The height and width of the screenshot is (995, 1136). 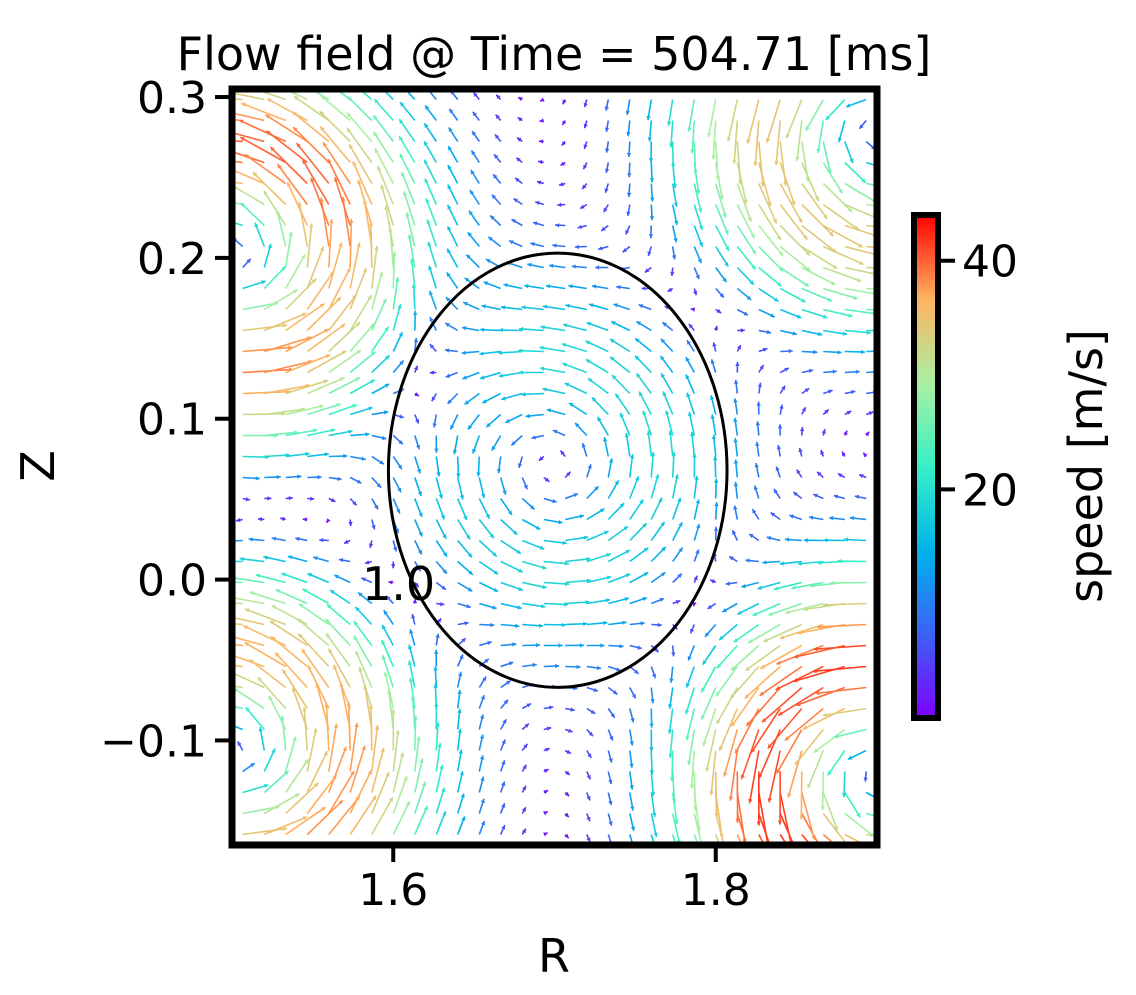 What do you see at coordinates (153, 741) in the screenshot?
I see `y-tick-label: −0.1` at bounding box center [153, 741].